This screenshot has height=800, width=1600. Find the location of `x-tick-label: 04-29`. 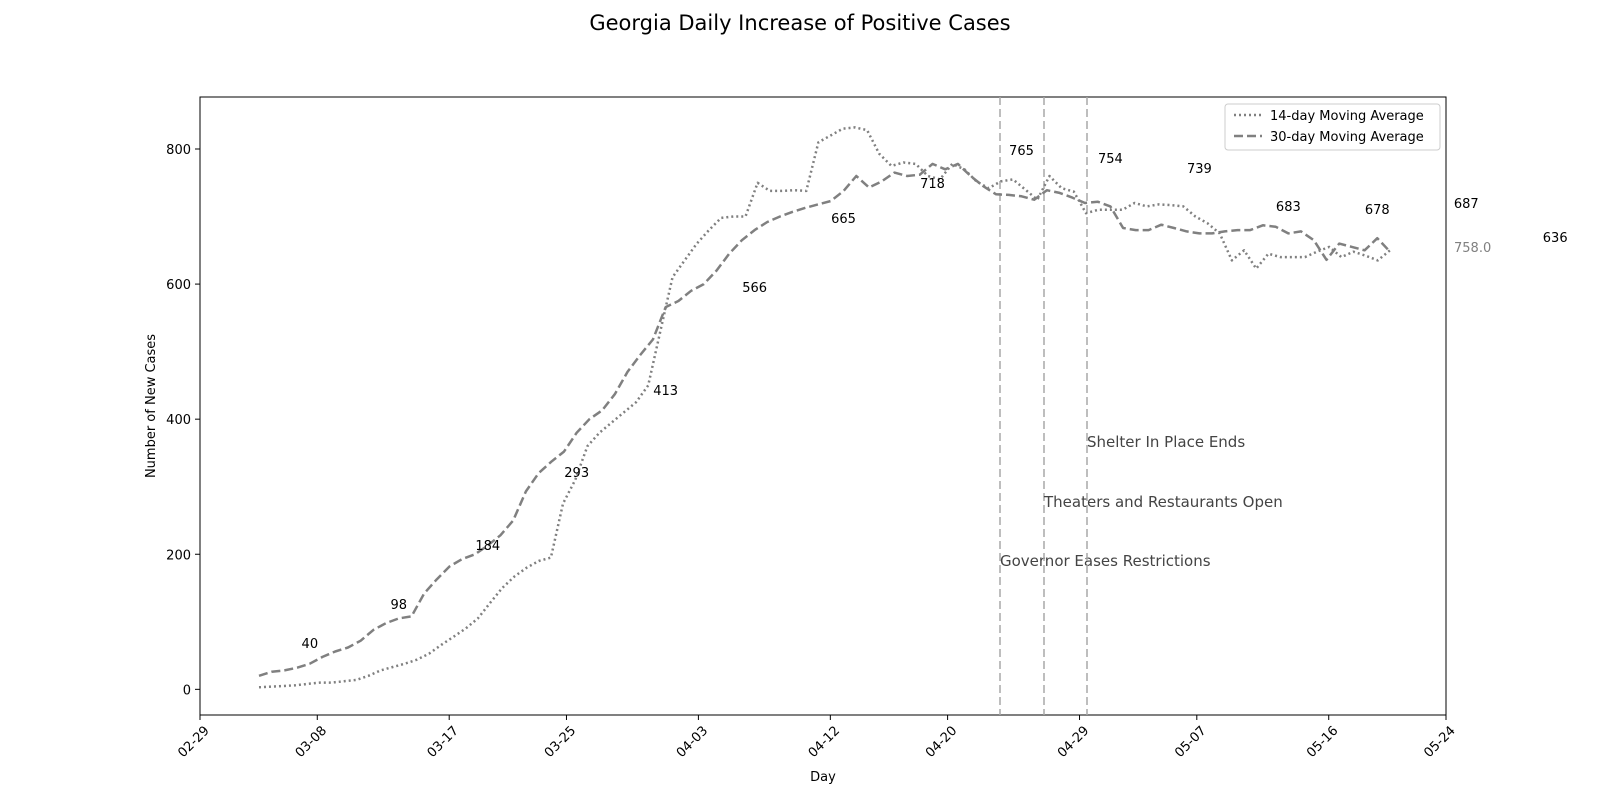

x-tick-label: 04-29 is located at coordinates (1073, 741).